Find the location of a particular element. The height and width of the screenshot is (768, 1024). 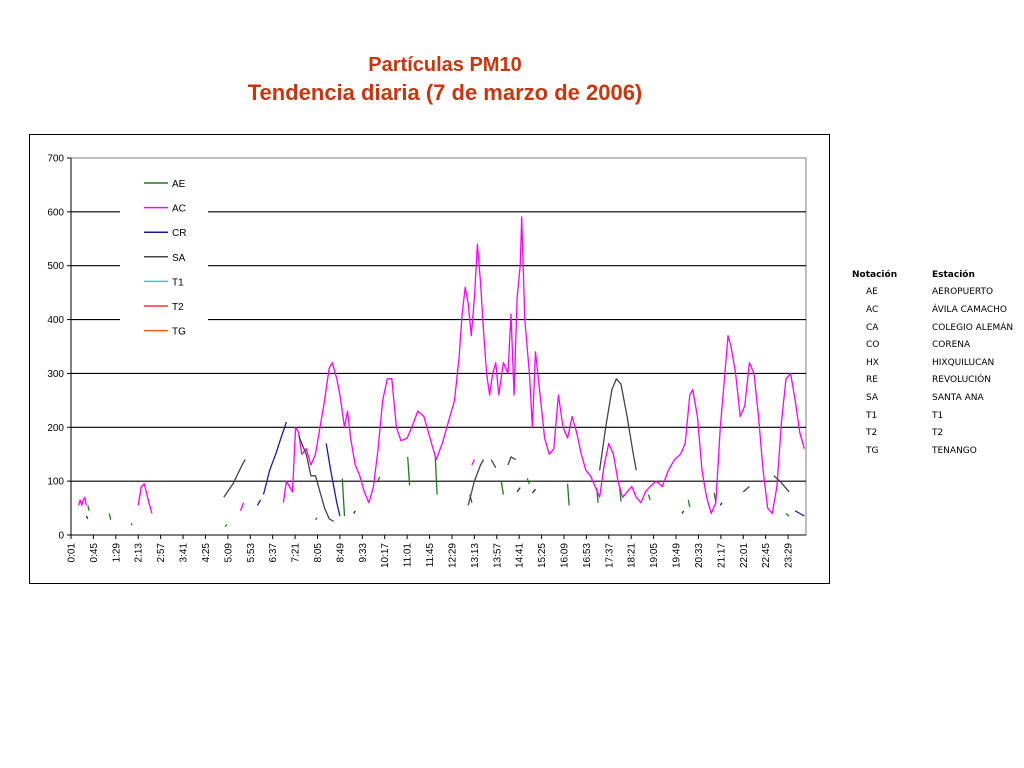

series-line-sa is located at coordinates (506, 450).